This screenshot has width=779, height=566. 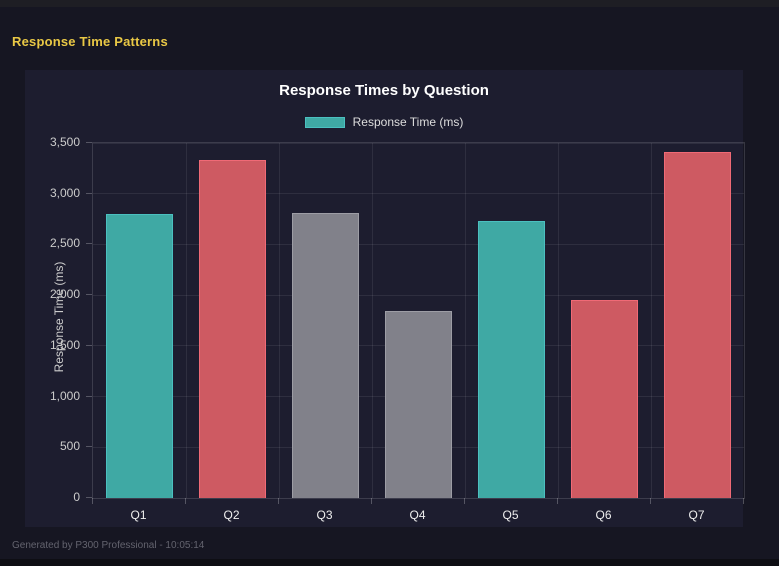 I want to click on y-tick-label-1000: 1,000, so click(x=64, y=395).